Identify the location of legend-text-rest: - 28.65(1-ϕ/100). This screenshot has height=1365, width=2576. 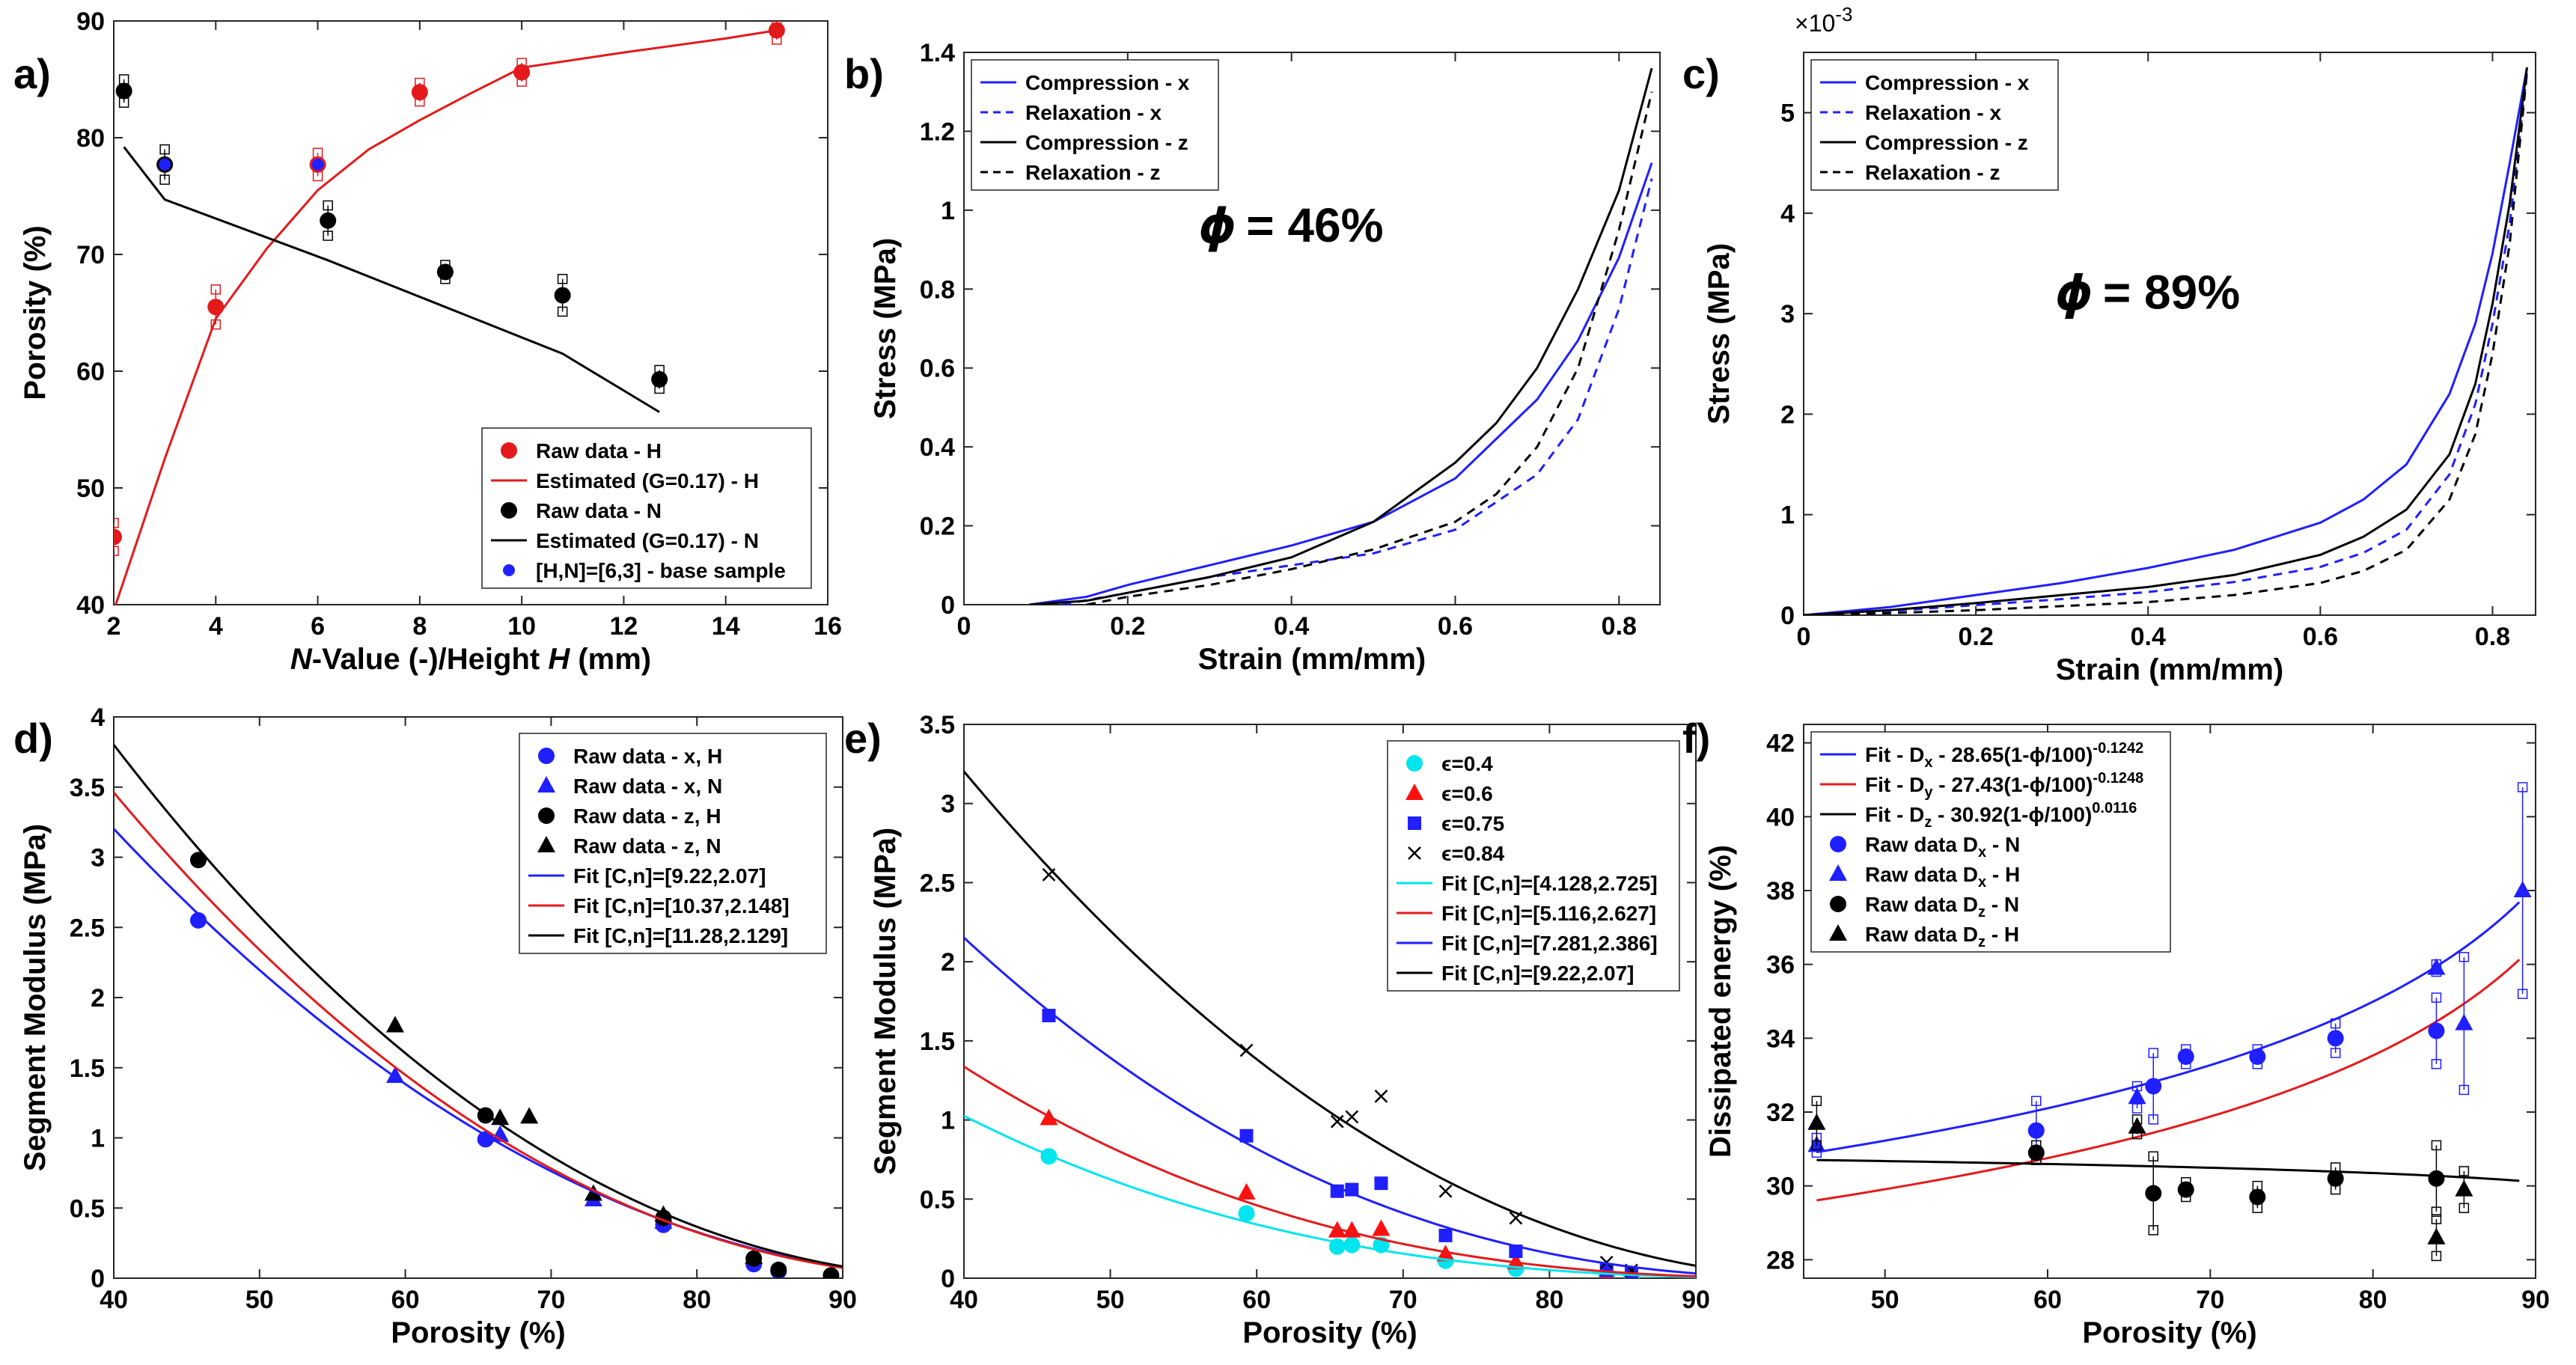
(2012, 754).